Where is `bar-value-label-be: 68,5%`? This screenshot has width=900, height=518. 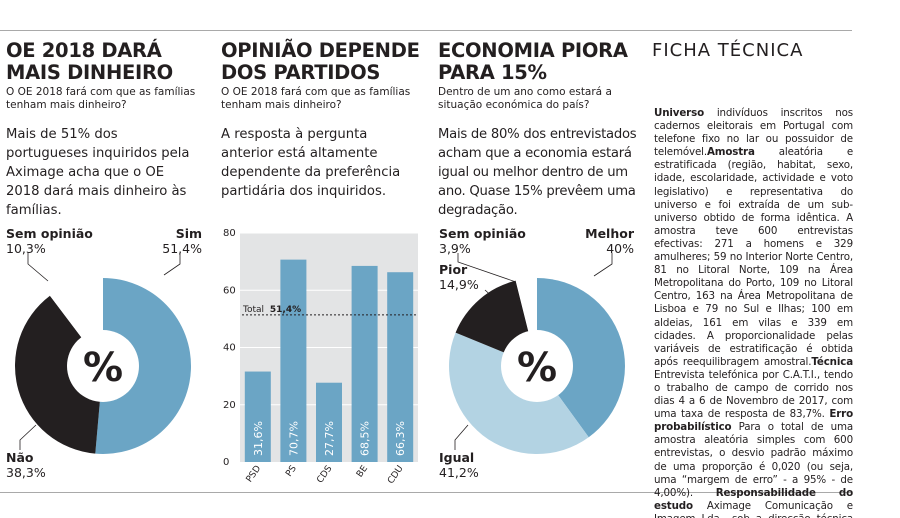 bar-value-label-be: 68,5% is located at coordinates (365, 438).